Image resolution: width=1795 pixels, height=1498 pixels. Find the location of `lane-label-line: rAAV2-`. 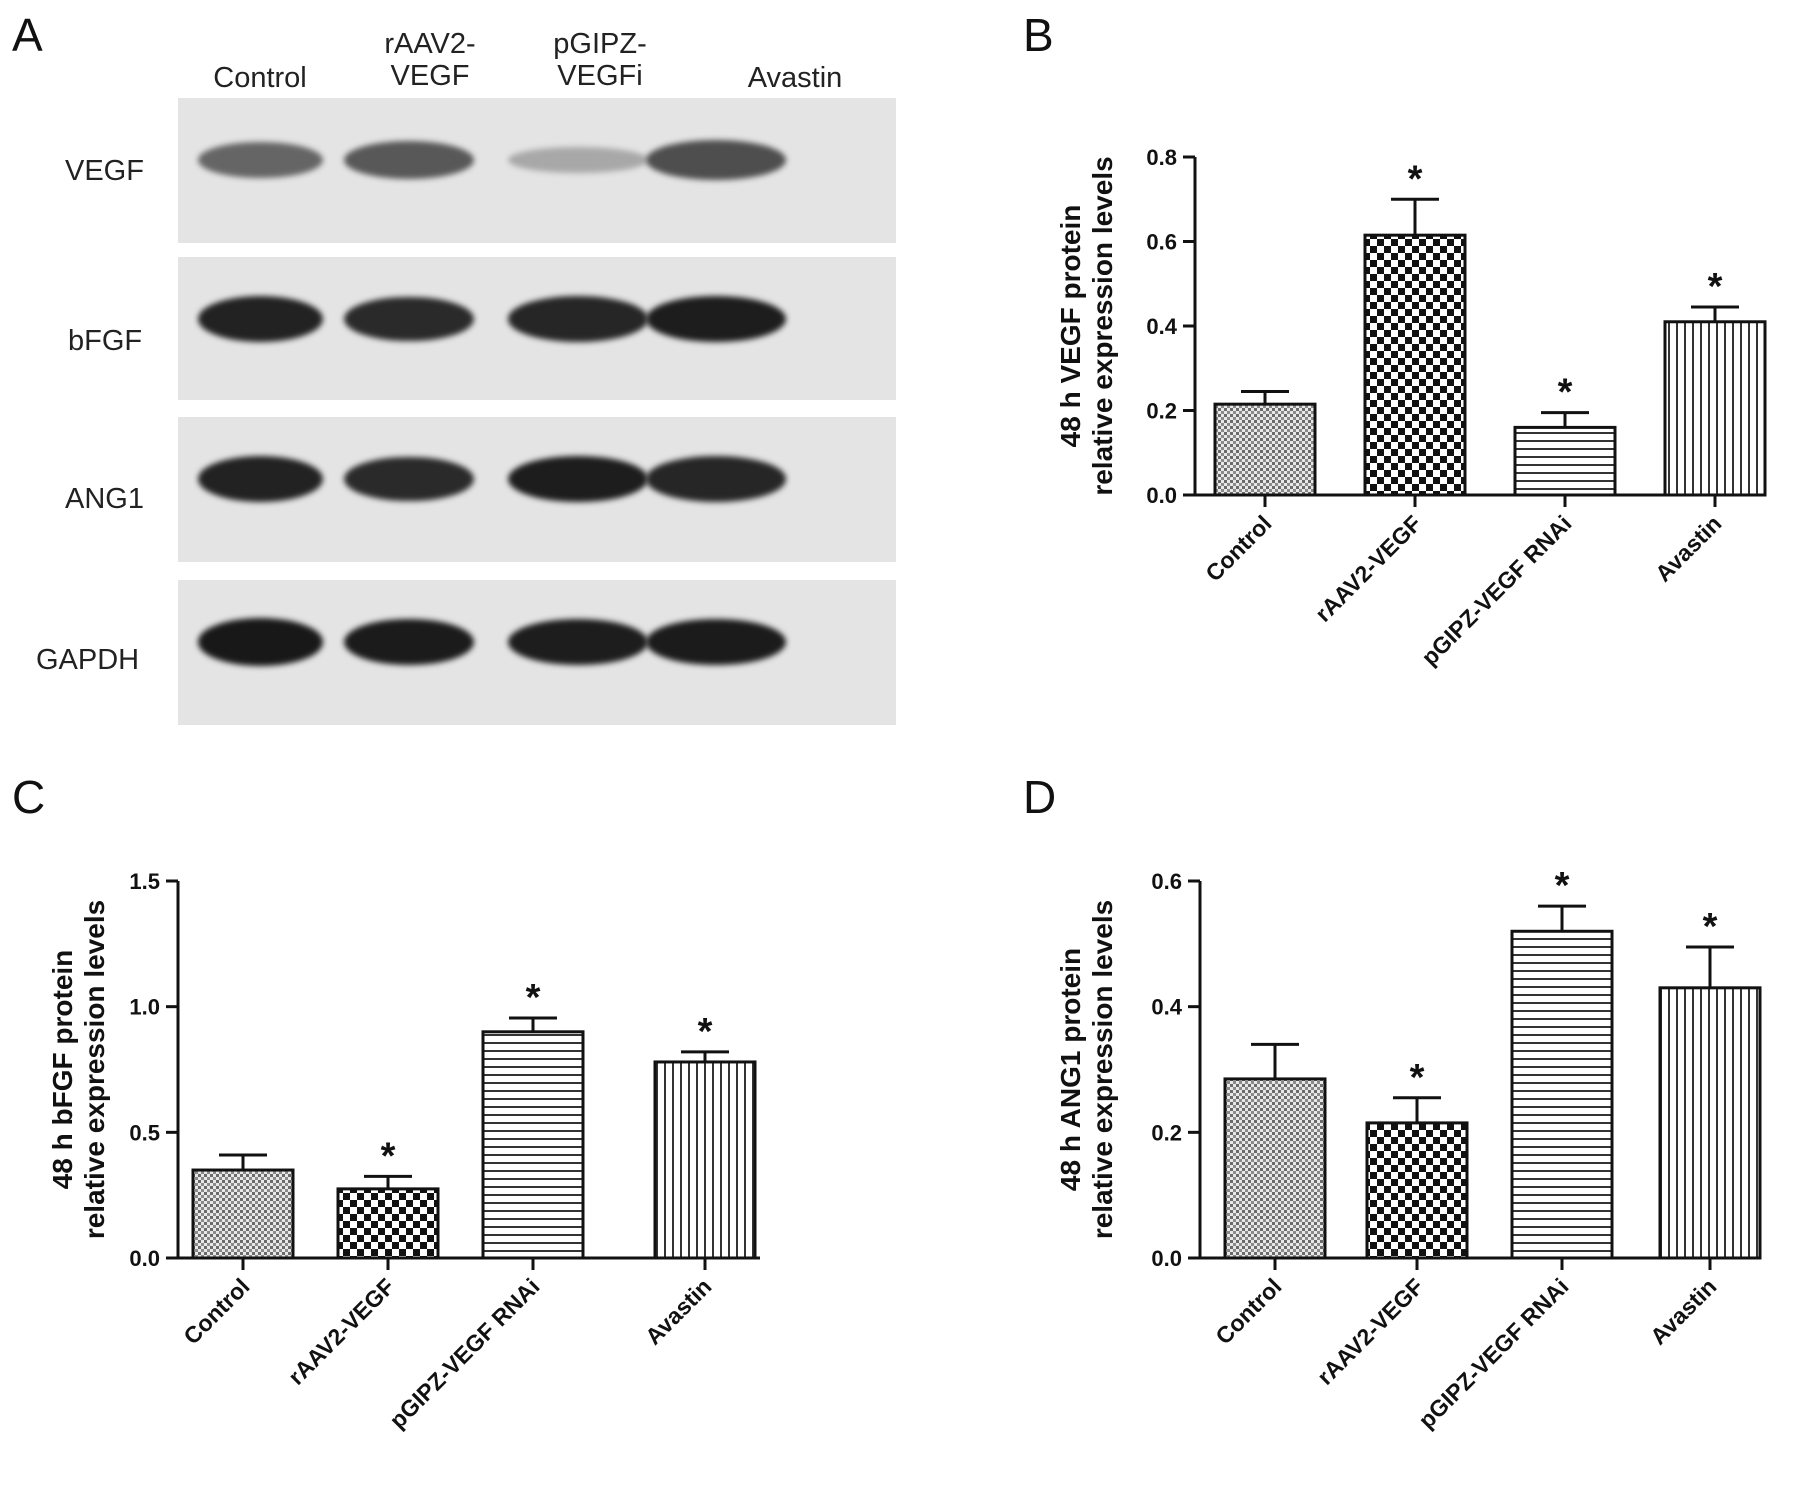

lane-label-line: rAAV2- is located at coordinates (430, 44).